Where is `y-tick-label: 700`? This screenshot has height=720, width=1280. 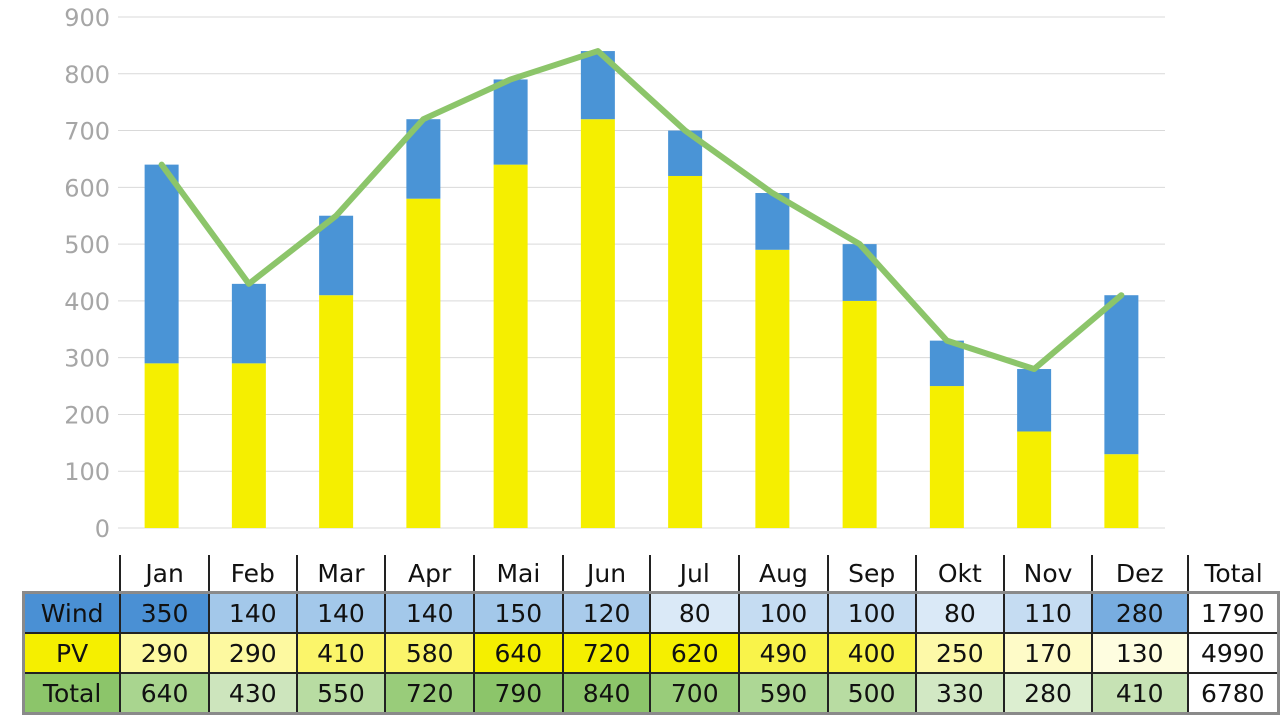 y-tick-label: 700 is located at coordinates (87, 132).